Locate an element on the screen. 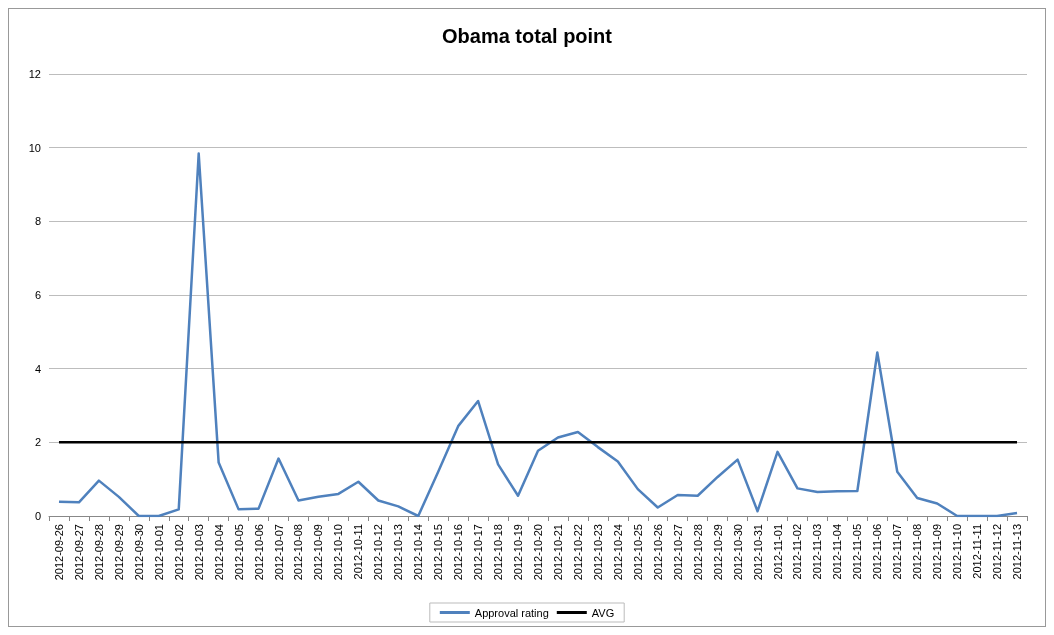 The height and width of the screenshot is (635, 1054). x-tick-label: 2012-10-23 is located at coordinates (597, 552).